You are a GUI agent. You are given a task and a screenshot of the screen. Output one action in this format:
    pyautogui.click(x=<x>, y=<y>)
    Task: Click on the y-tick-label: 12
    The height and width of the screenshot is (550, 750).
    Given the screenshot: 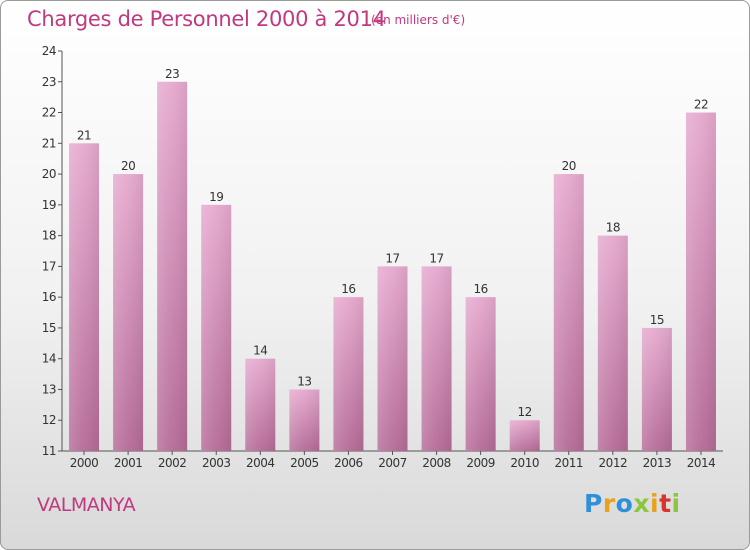 What is the action you would take?
    pyautogui.click(x=49, y=420)
    